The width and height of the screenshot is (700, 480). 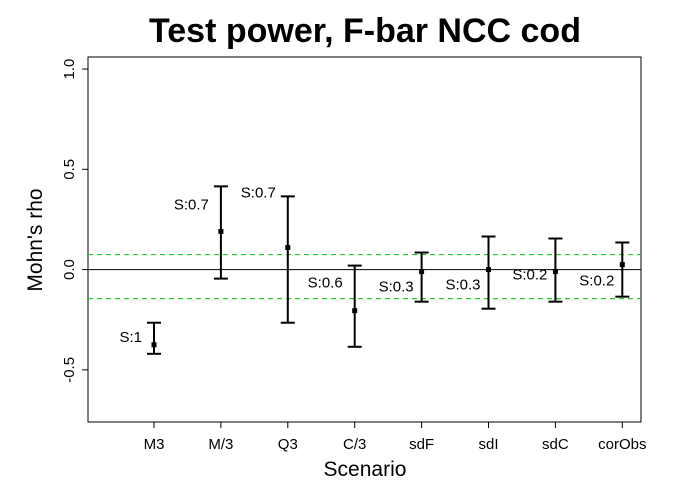 I want to click on y-tick-label: 1.0, so click(x=69, y=69).